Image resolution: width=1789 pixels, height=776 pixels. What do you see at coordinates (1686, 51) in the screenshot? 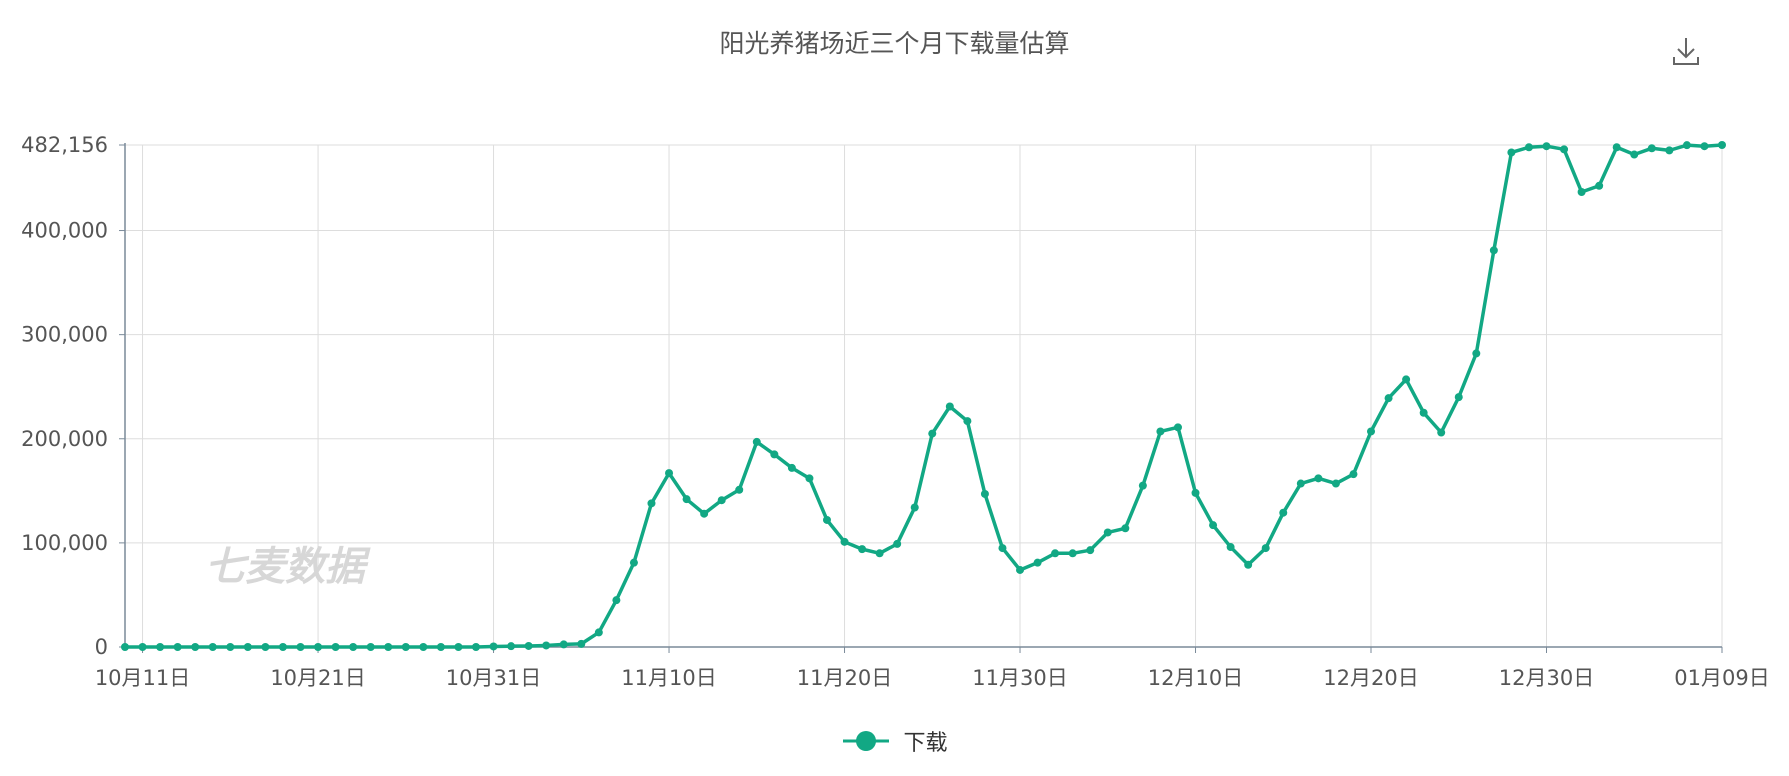
I see `download-icon` at bounding box center [1686, 51].